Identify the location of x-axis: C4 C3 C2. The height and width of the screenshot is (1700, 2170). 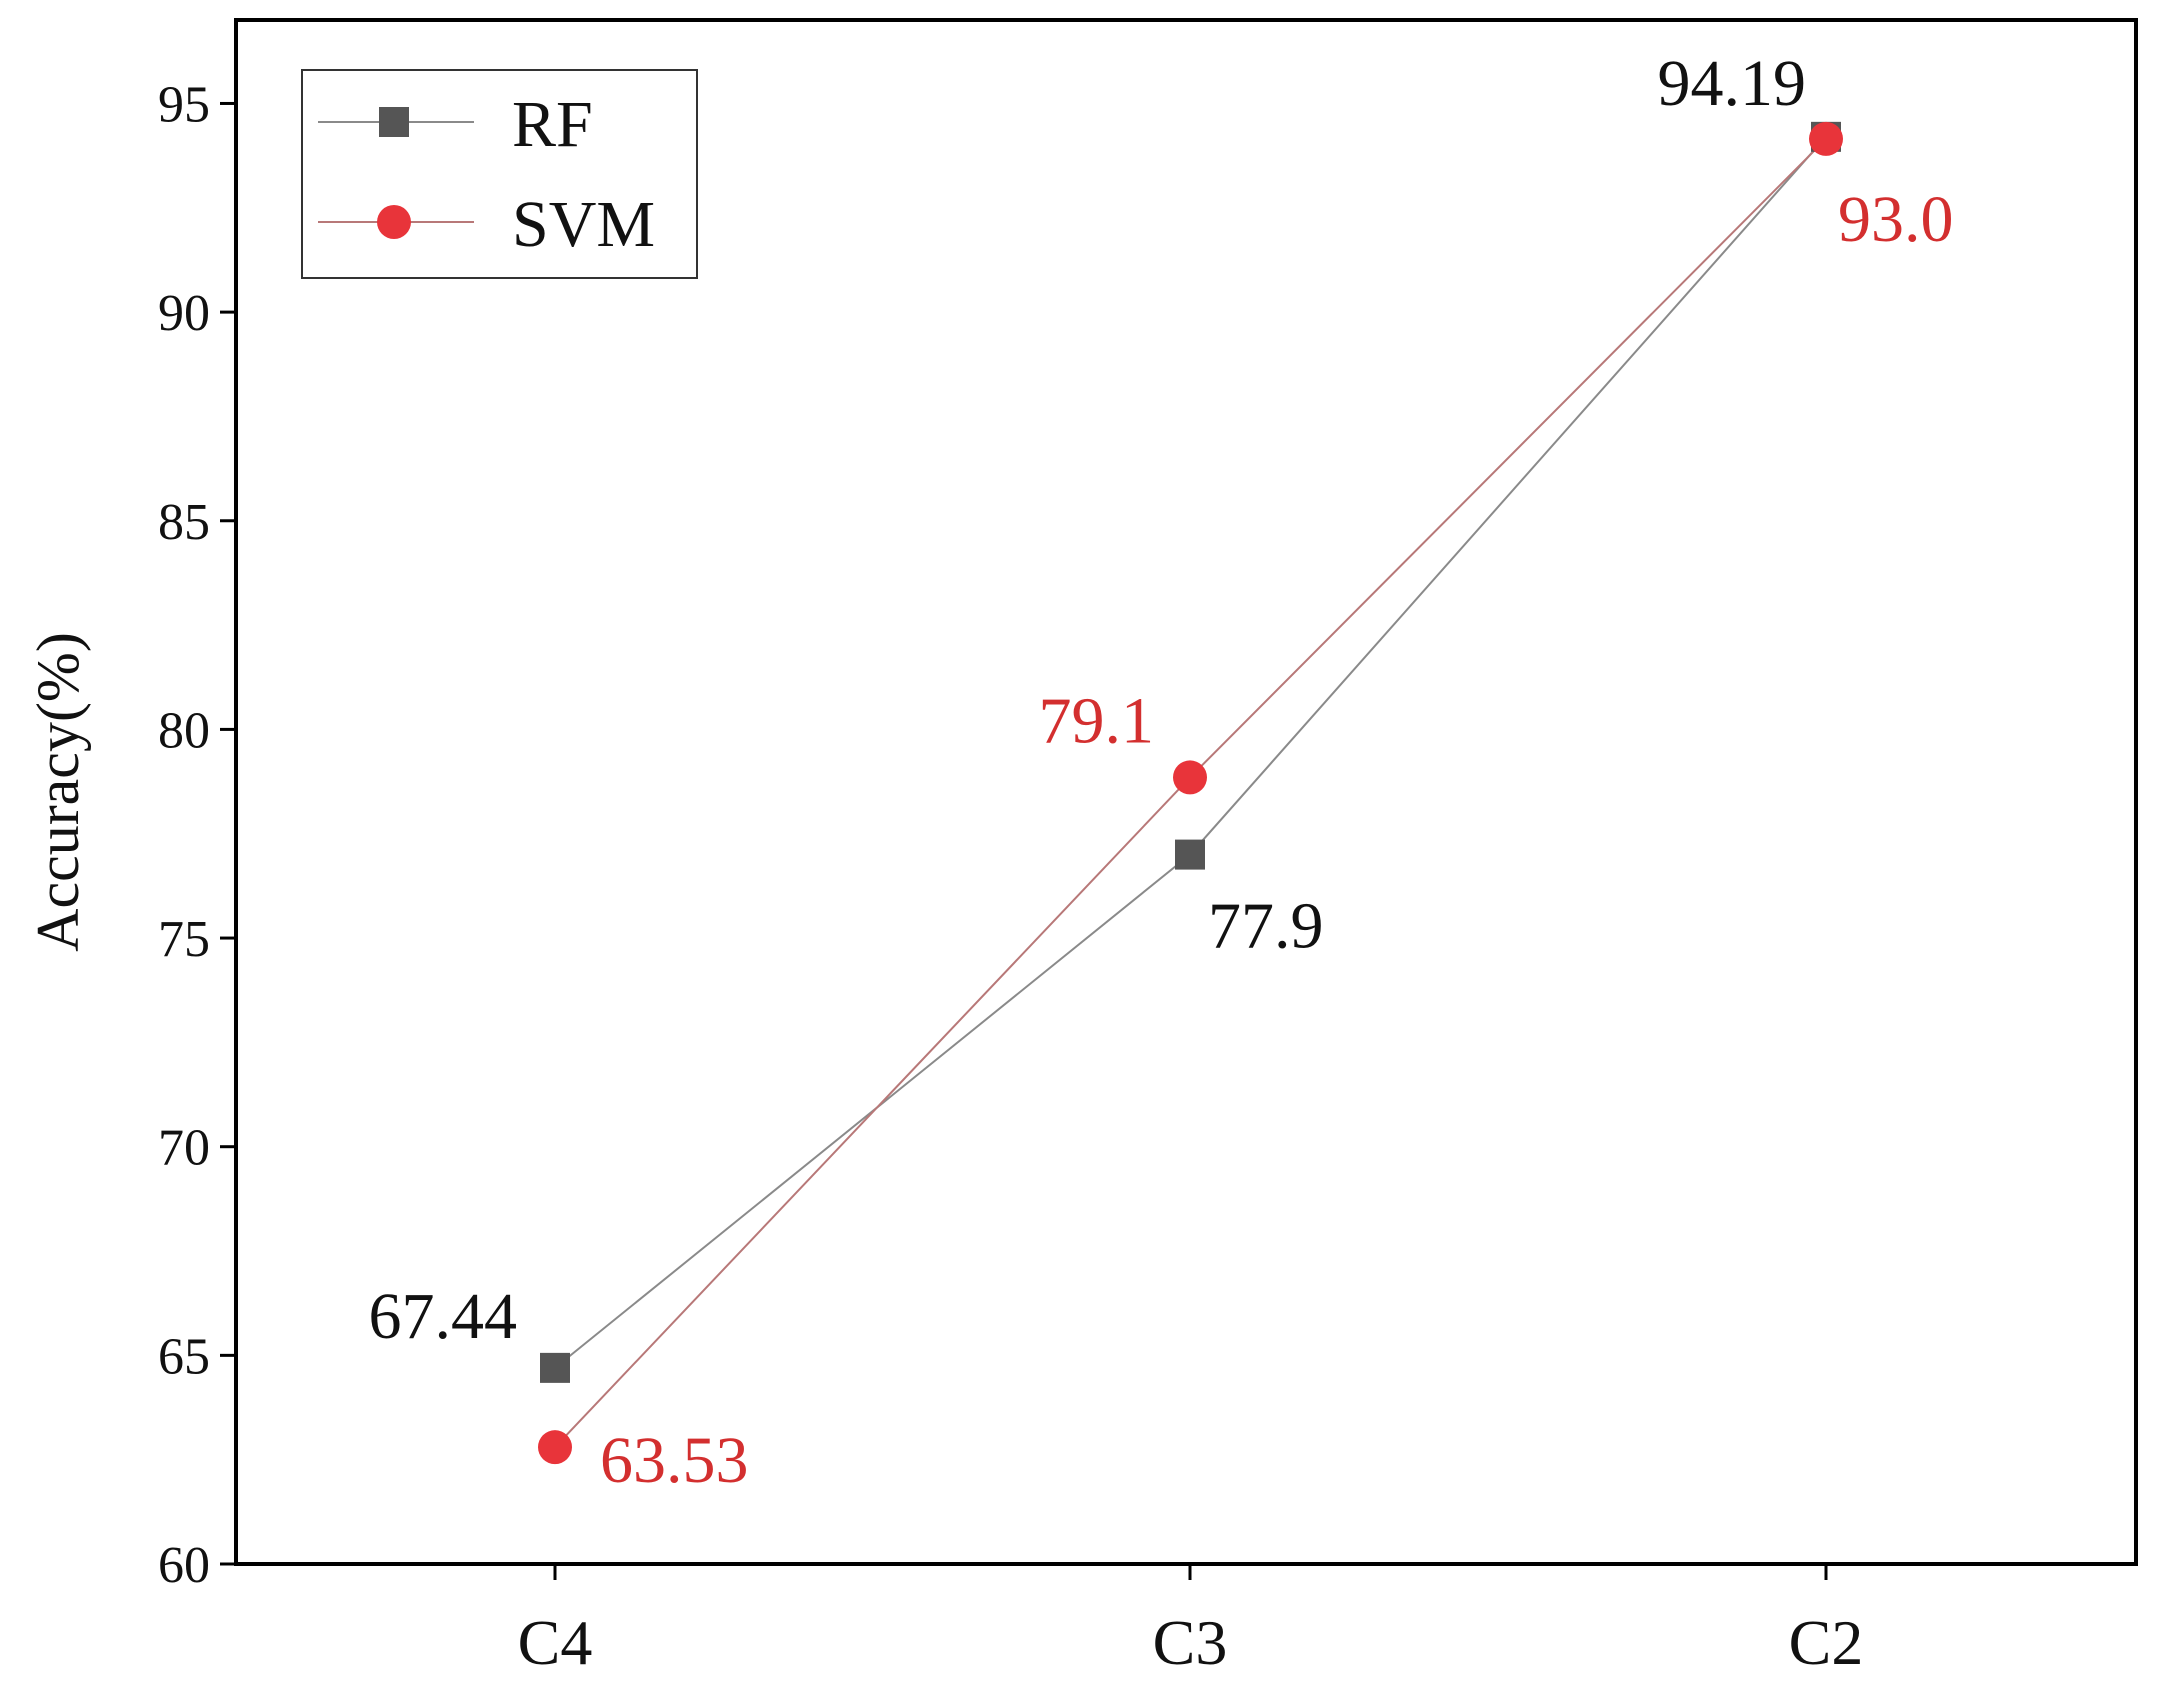
(1191, 1621).